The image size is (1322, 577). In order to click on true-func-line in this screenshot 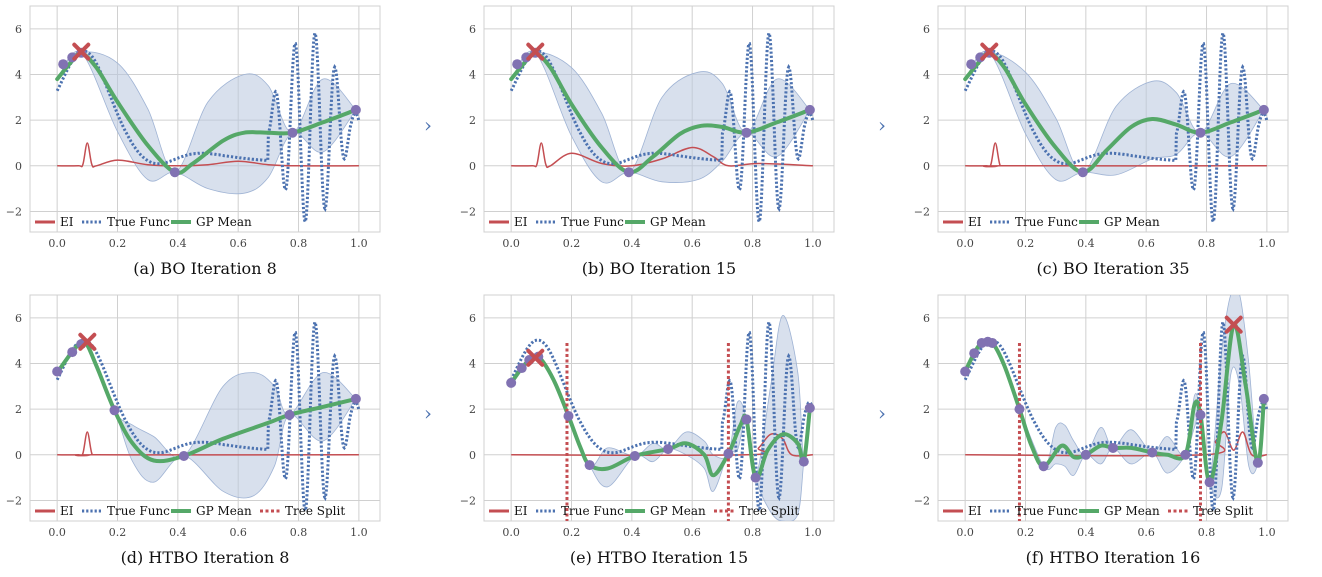, I will do `click(662, 417)`.